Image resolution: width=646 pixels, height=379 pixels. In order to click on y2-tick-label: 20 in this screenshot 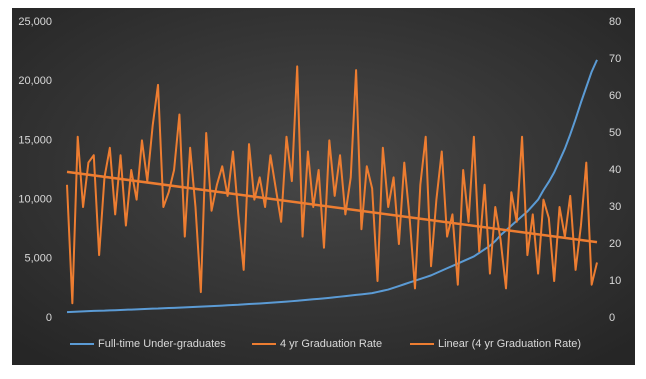, I will do `click(615, 244)`.